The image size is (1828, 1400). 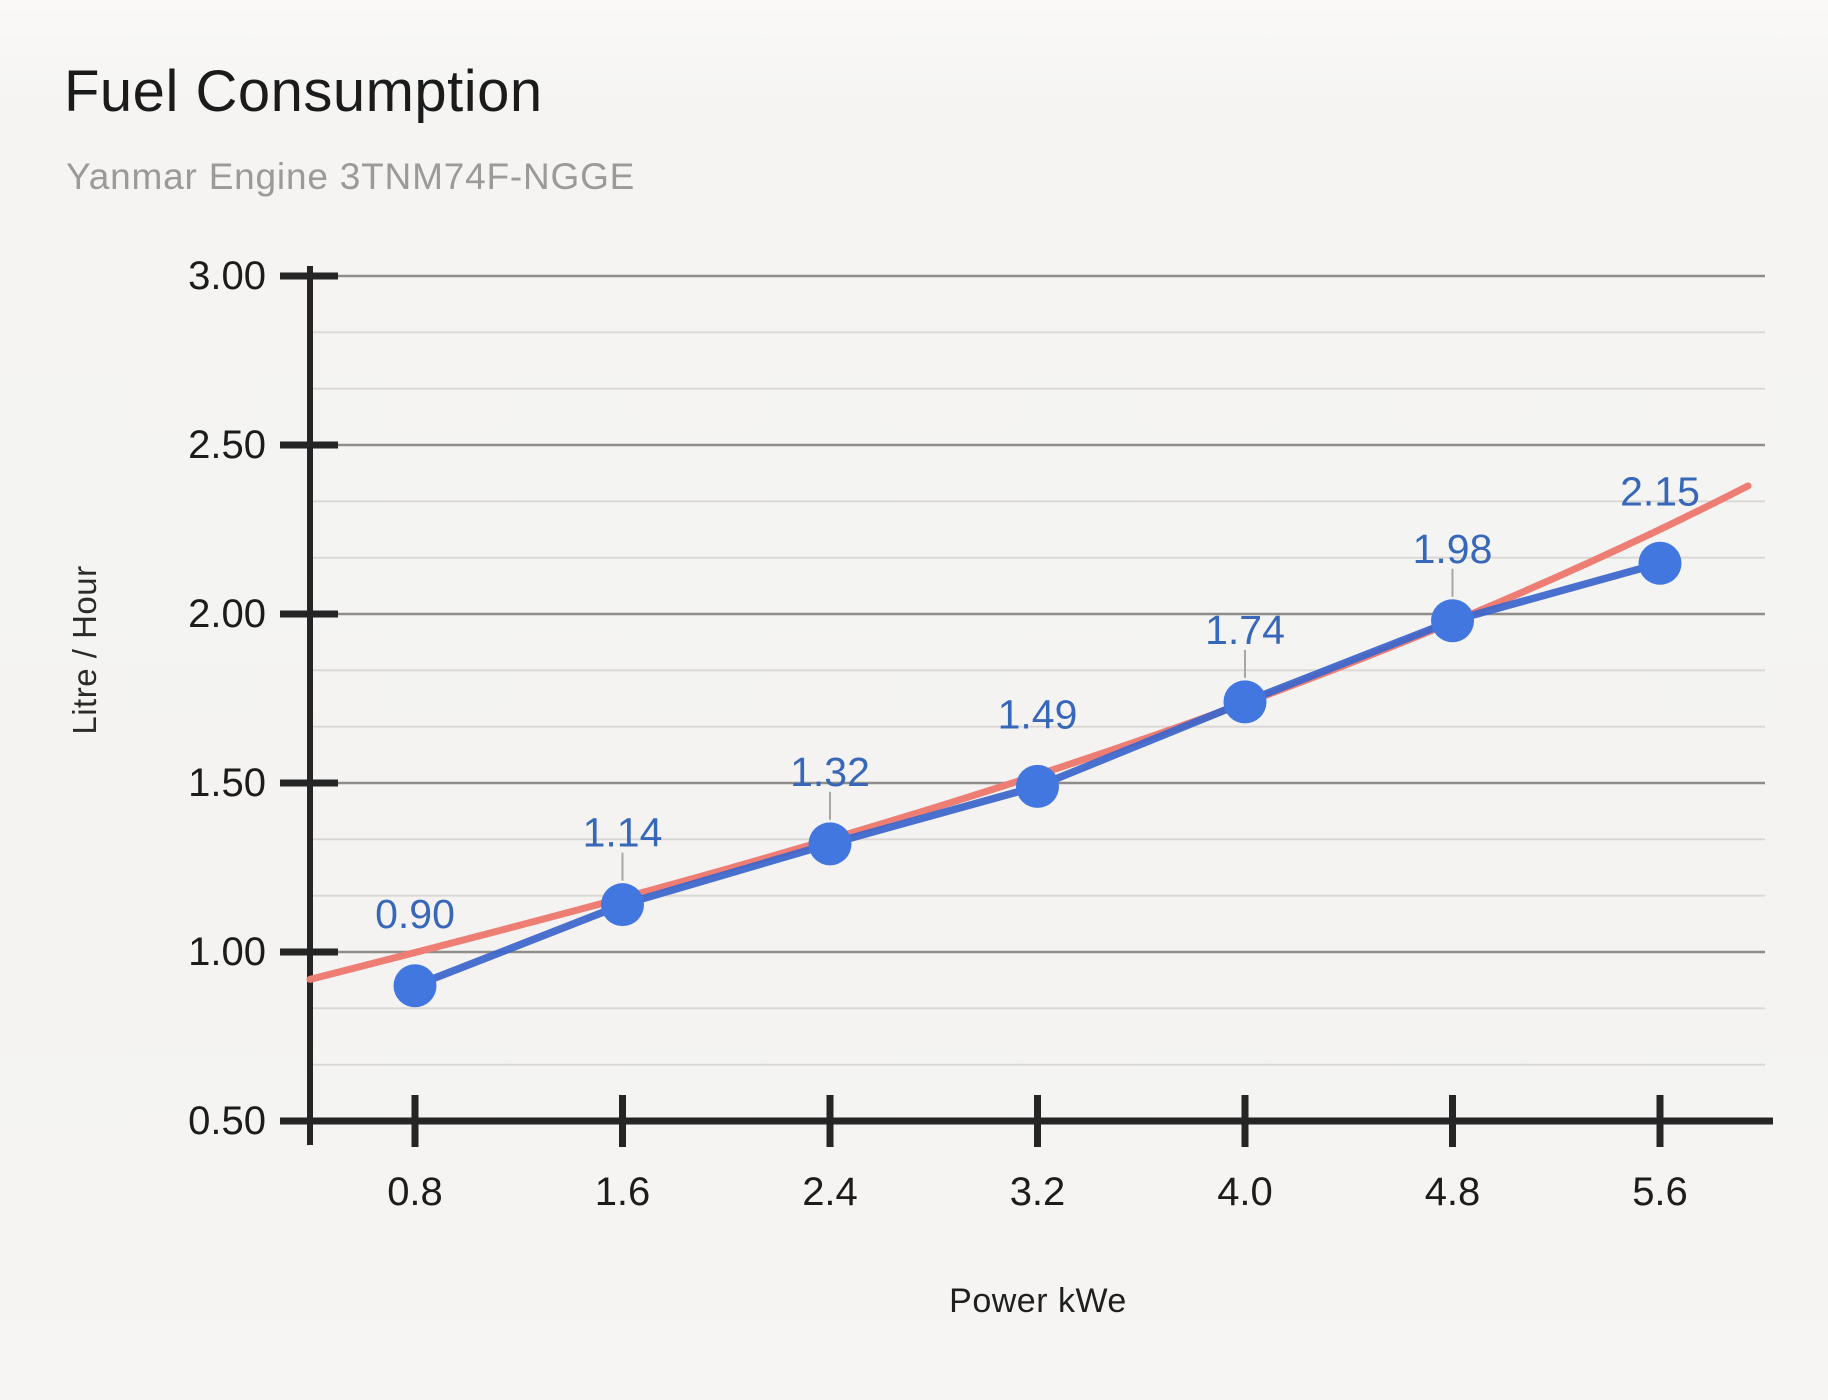 What do you see at coordinates (1660, 1192) in the screenshot?
I see `x-tick-label: 5.6` at bounding box center [1660, 1192].